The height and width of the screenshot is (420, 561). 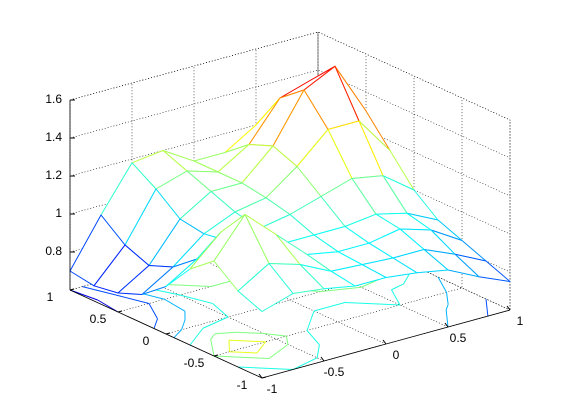 I want to click on y-tick-label: -0.5, so click(x=194, y=363).